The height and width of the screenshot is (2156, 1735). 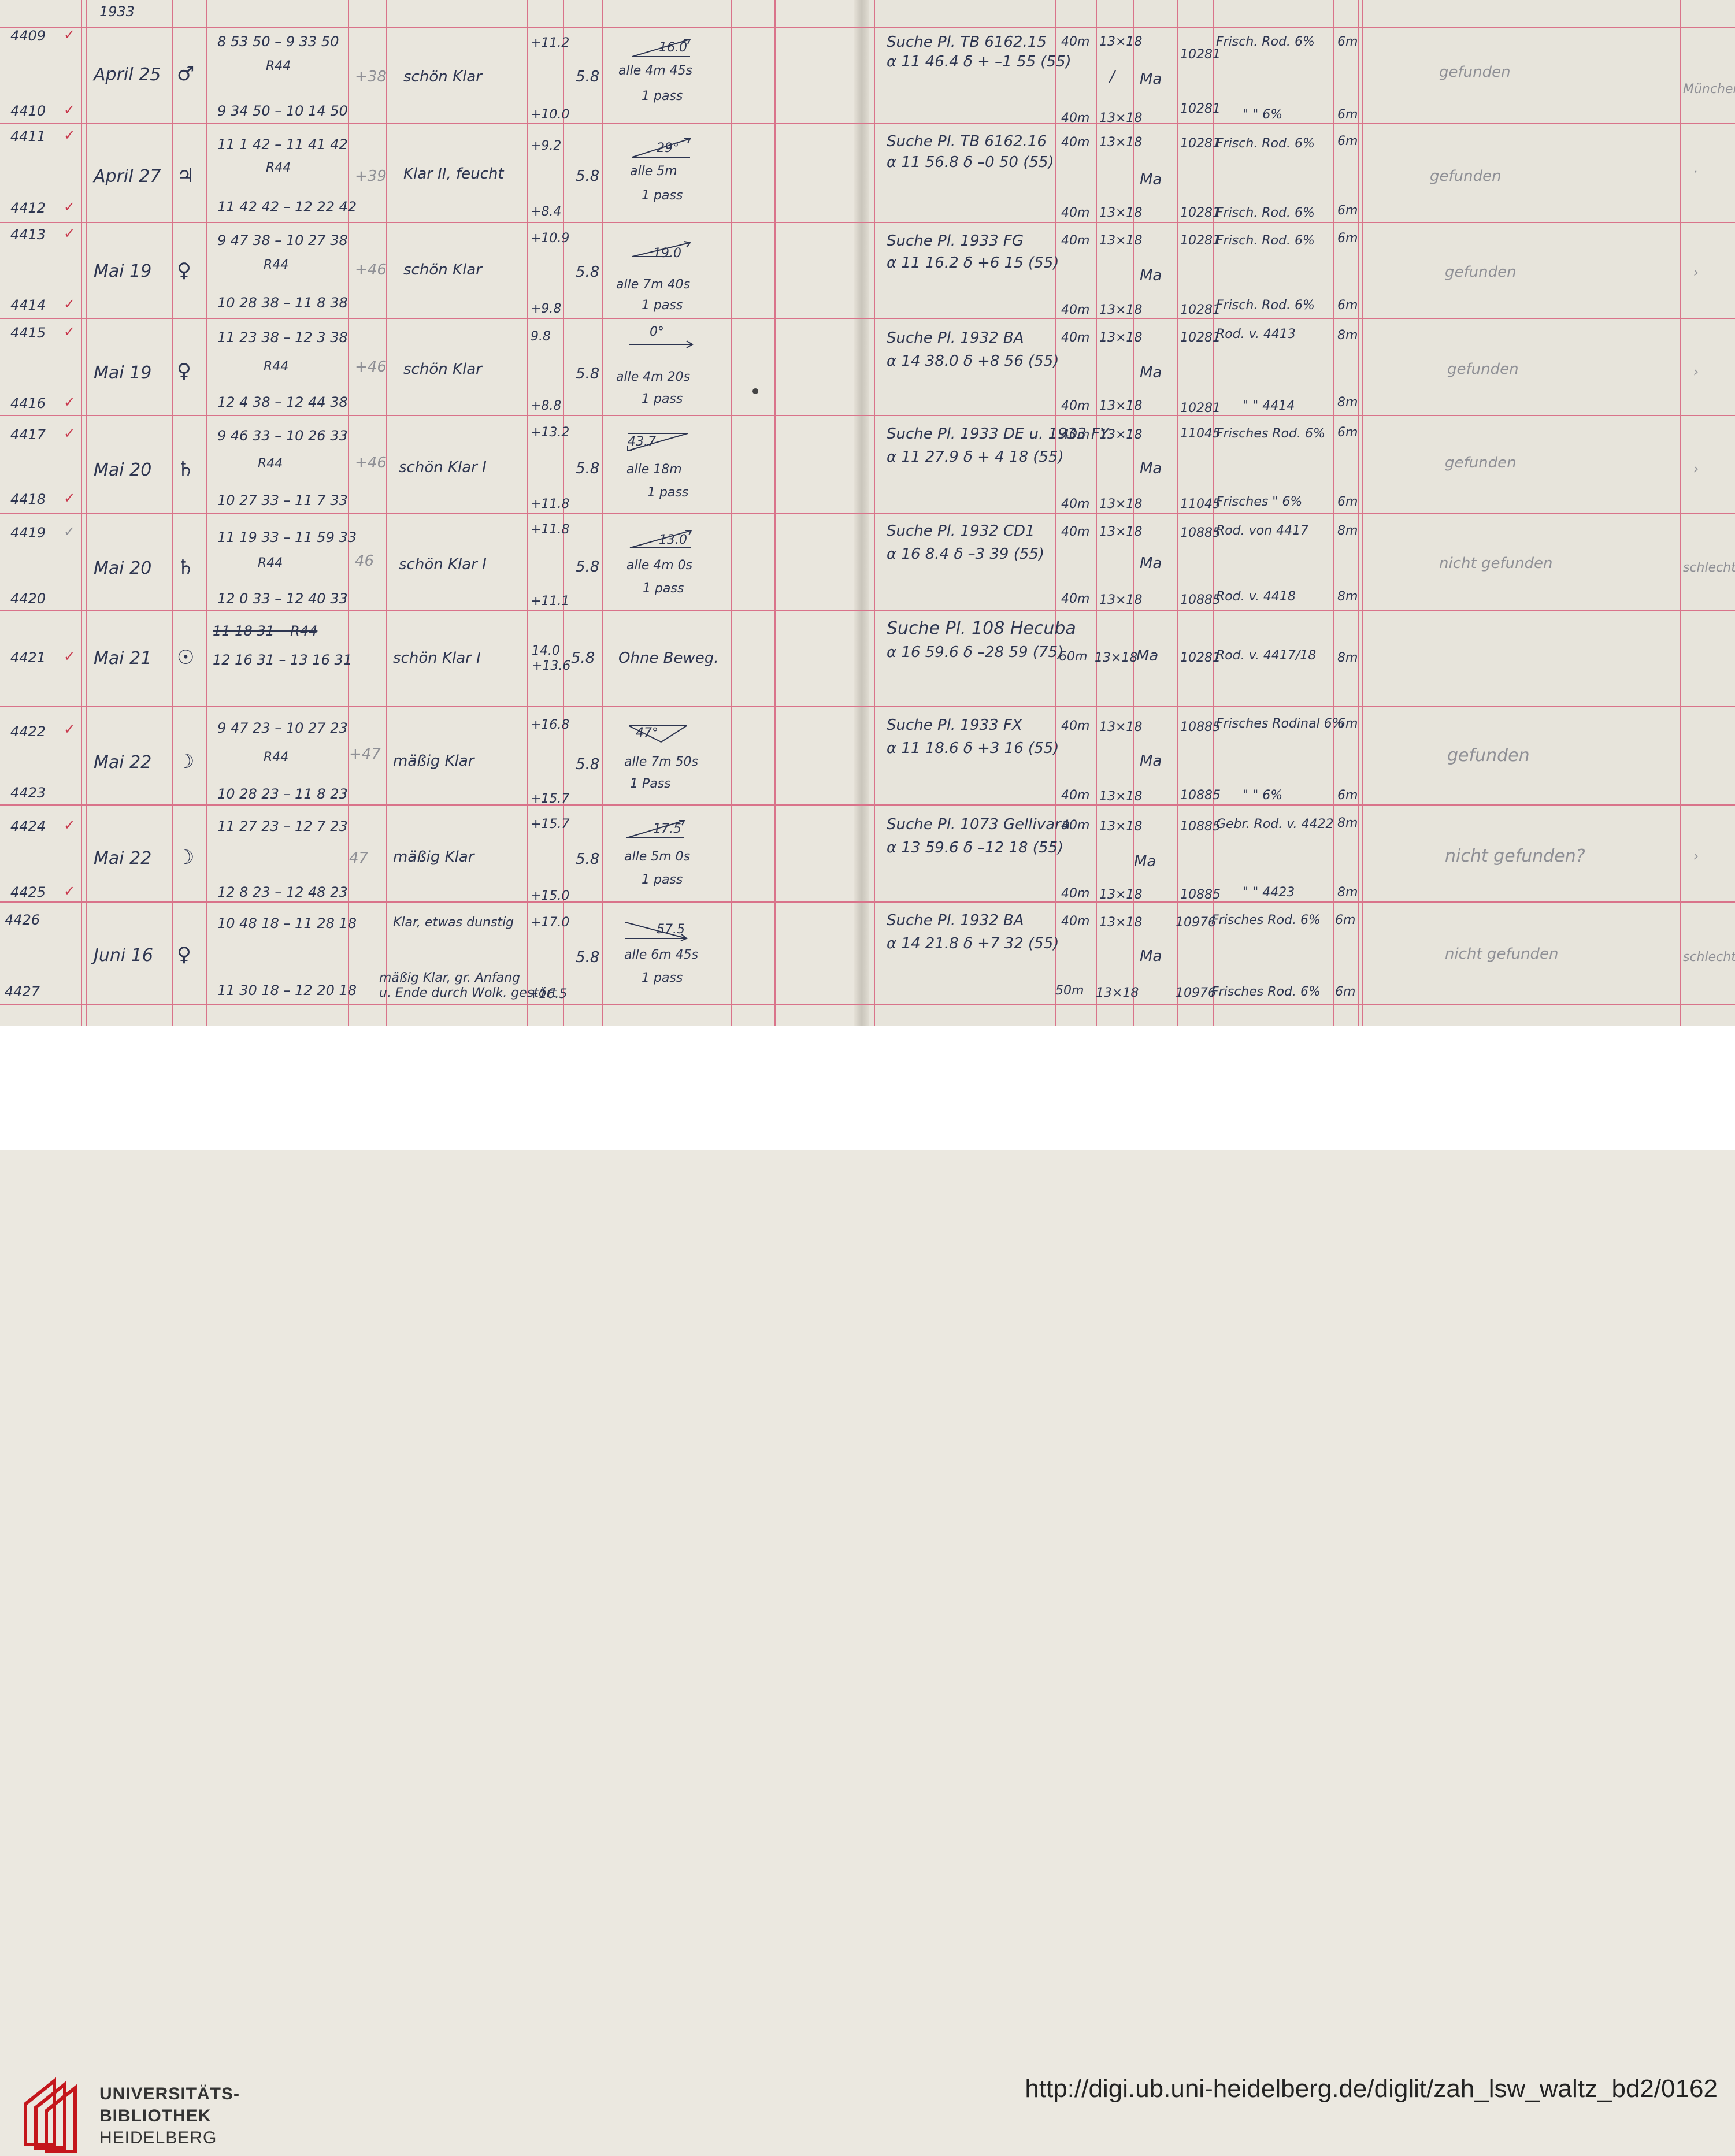 What do you see at coordinates (155, 2115) in the screenshot?
I see `logo-text-line2: BIBLIOTHEK` at bounding box center [155, 2115].